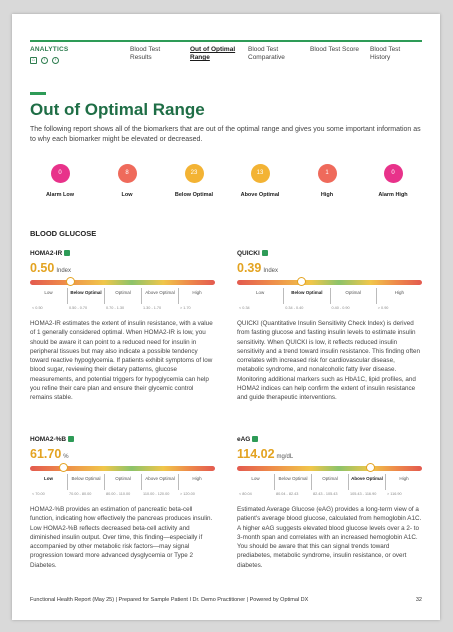 This screenshot has width=453, height=632. Describe the element at coordinates (256, 454) in the screenshot. I see `marker-value-number: 114.02` at that location.